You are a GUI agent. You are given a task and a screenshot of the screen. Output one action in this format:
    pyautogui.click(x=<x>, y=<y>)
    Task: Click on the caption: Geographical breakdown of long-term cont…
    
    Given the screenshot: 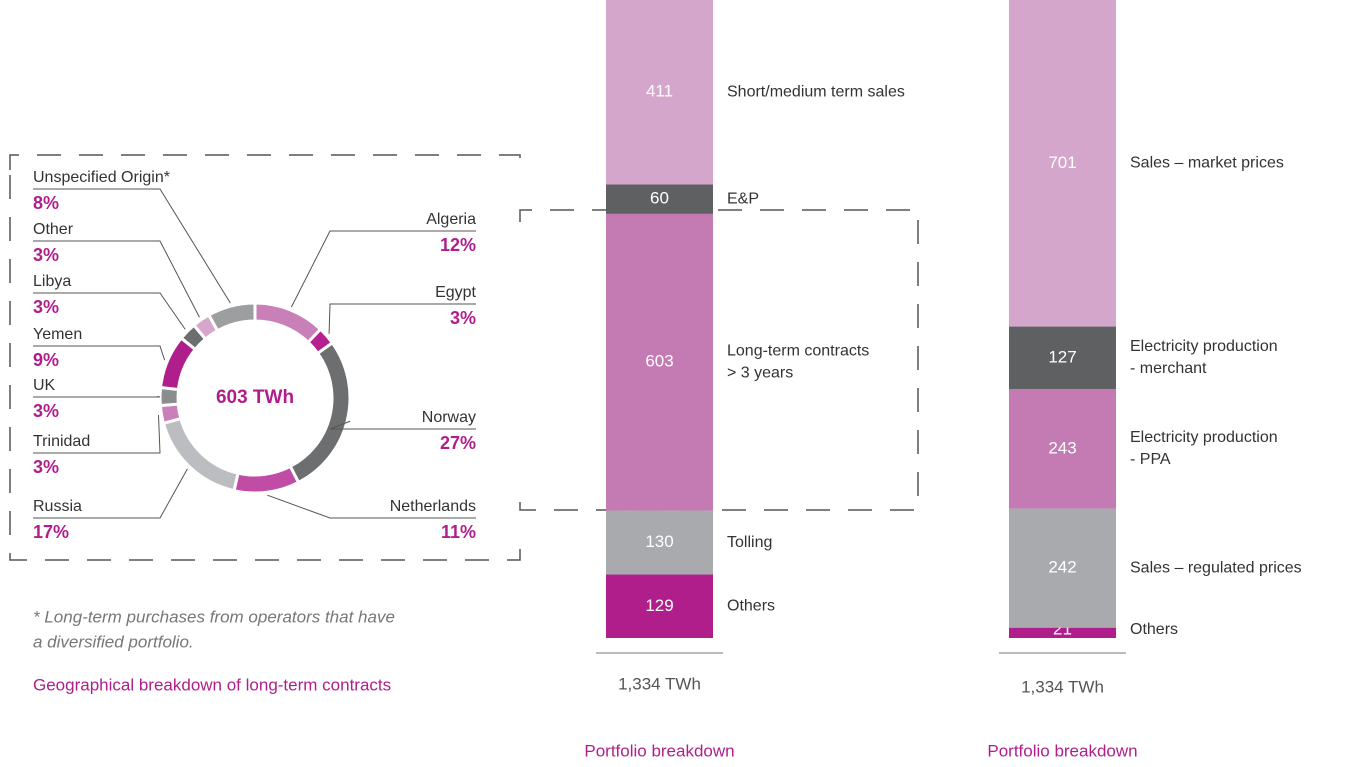 What is the action you would take?
    pyautogui.click(x=212, y=684)
    